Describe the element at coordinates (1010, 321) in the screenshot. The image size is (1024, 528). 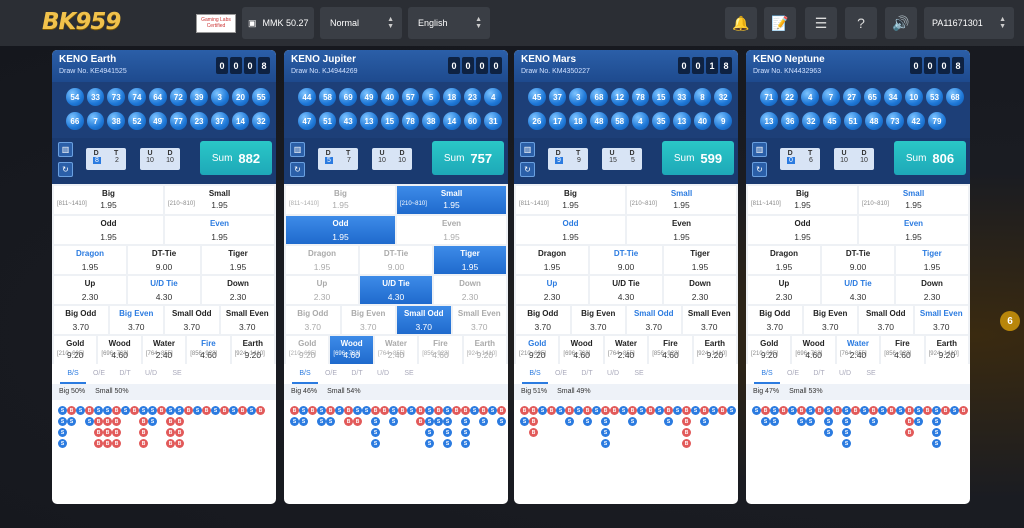
I see `side-notification-badge: 6` at that location.